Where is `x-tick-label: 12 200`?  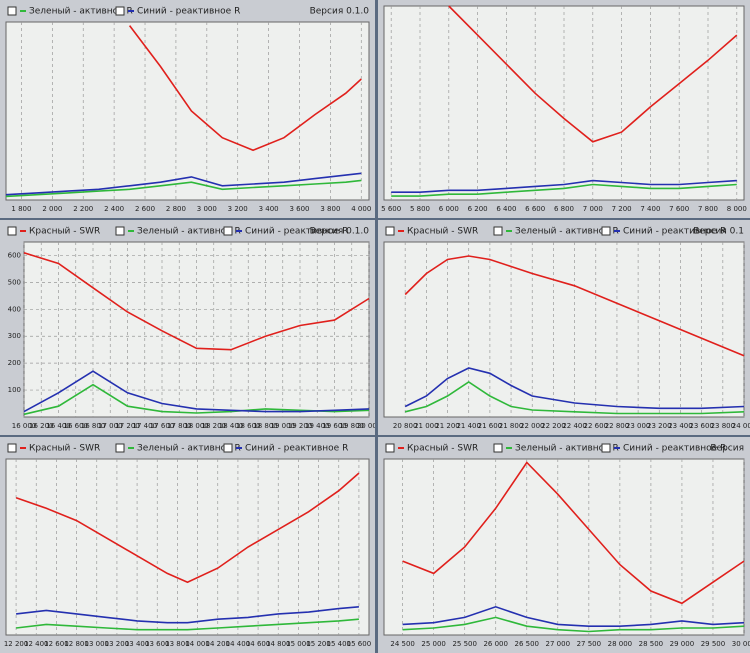
x-tick-label: 12 200 is located at coordinates (16, 644).